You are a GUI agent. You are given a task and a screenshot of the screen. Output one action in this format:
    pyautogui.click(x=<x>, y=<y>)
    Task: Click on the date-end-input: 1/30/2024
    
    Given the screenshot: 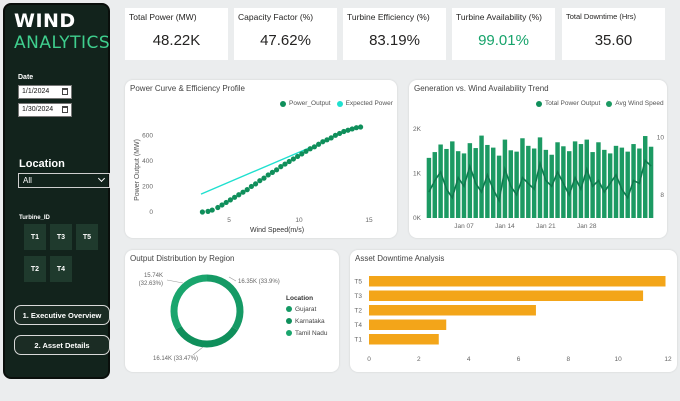 What is the action you would take?
    pyautogui.click(x=45, y=110)
    